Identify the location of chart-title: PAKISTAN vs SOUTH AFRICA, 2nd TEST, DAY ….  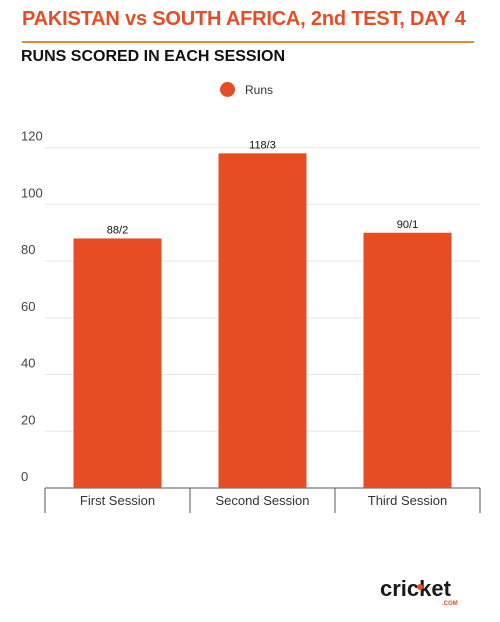
(244, 19).